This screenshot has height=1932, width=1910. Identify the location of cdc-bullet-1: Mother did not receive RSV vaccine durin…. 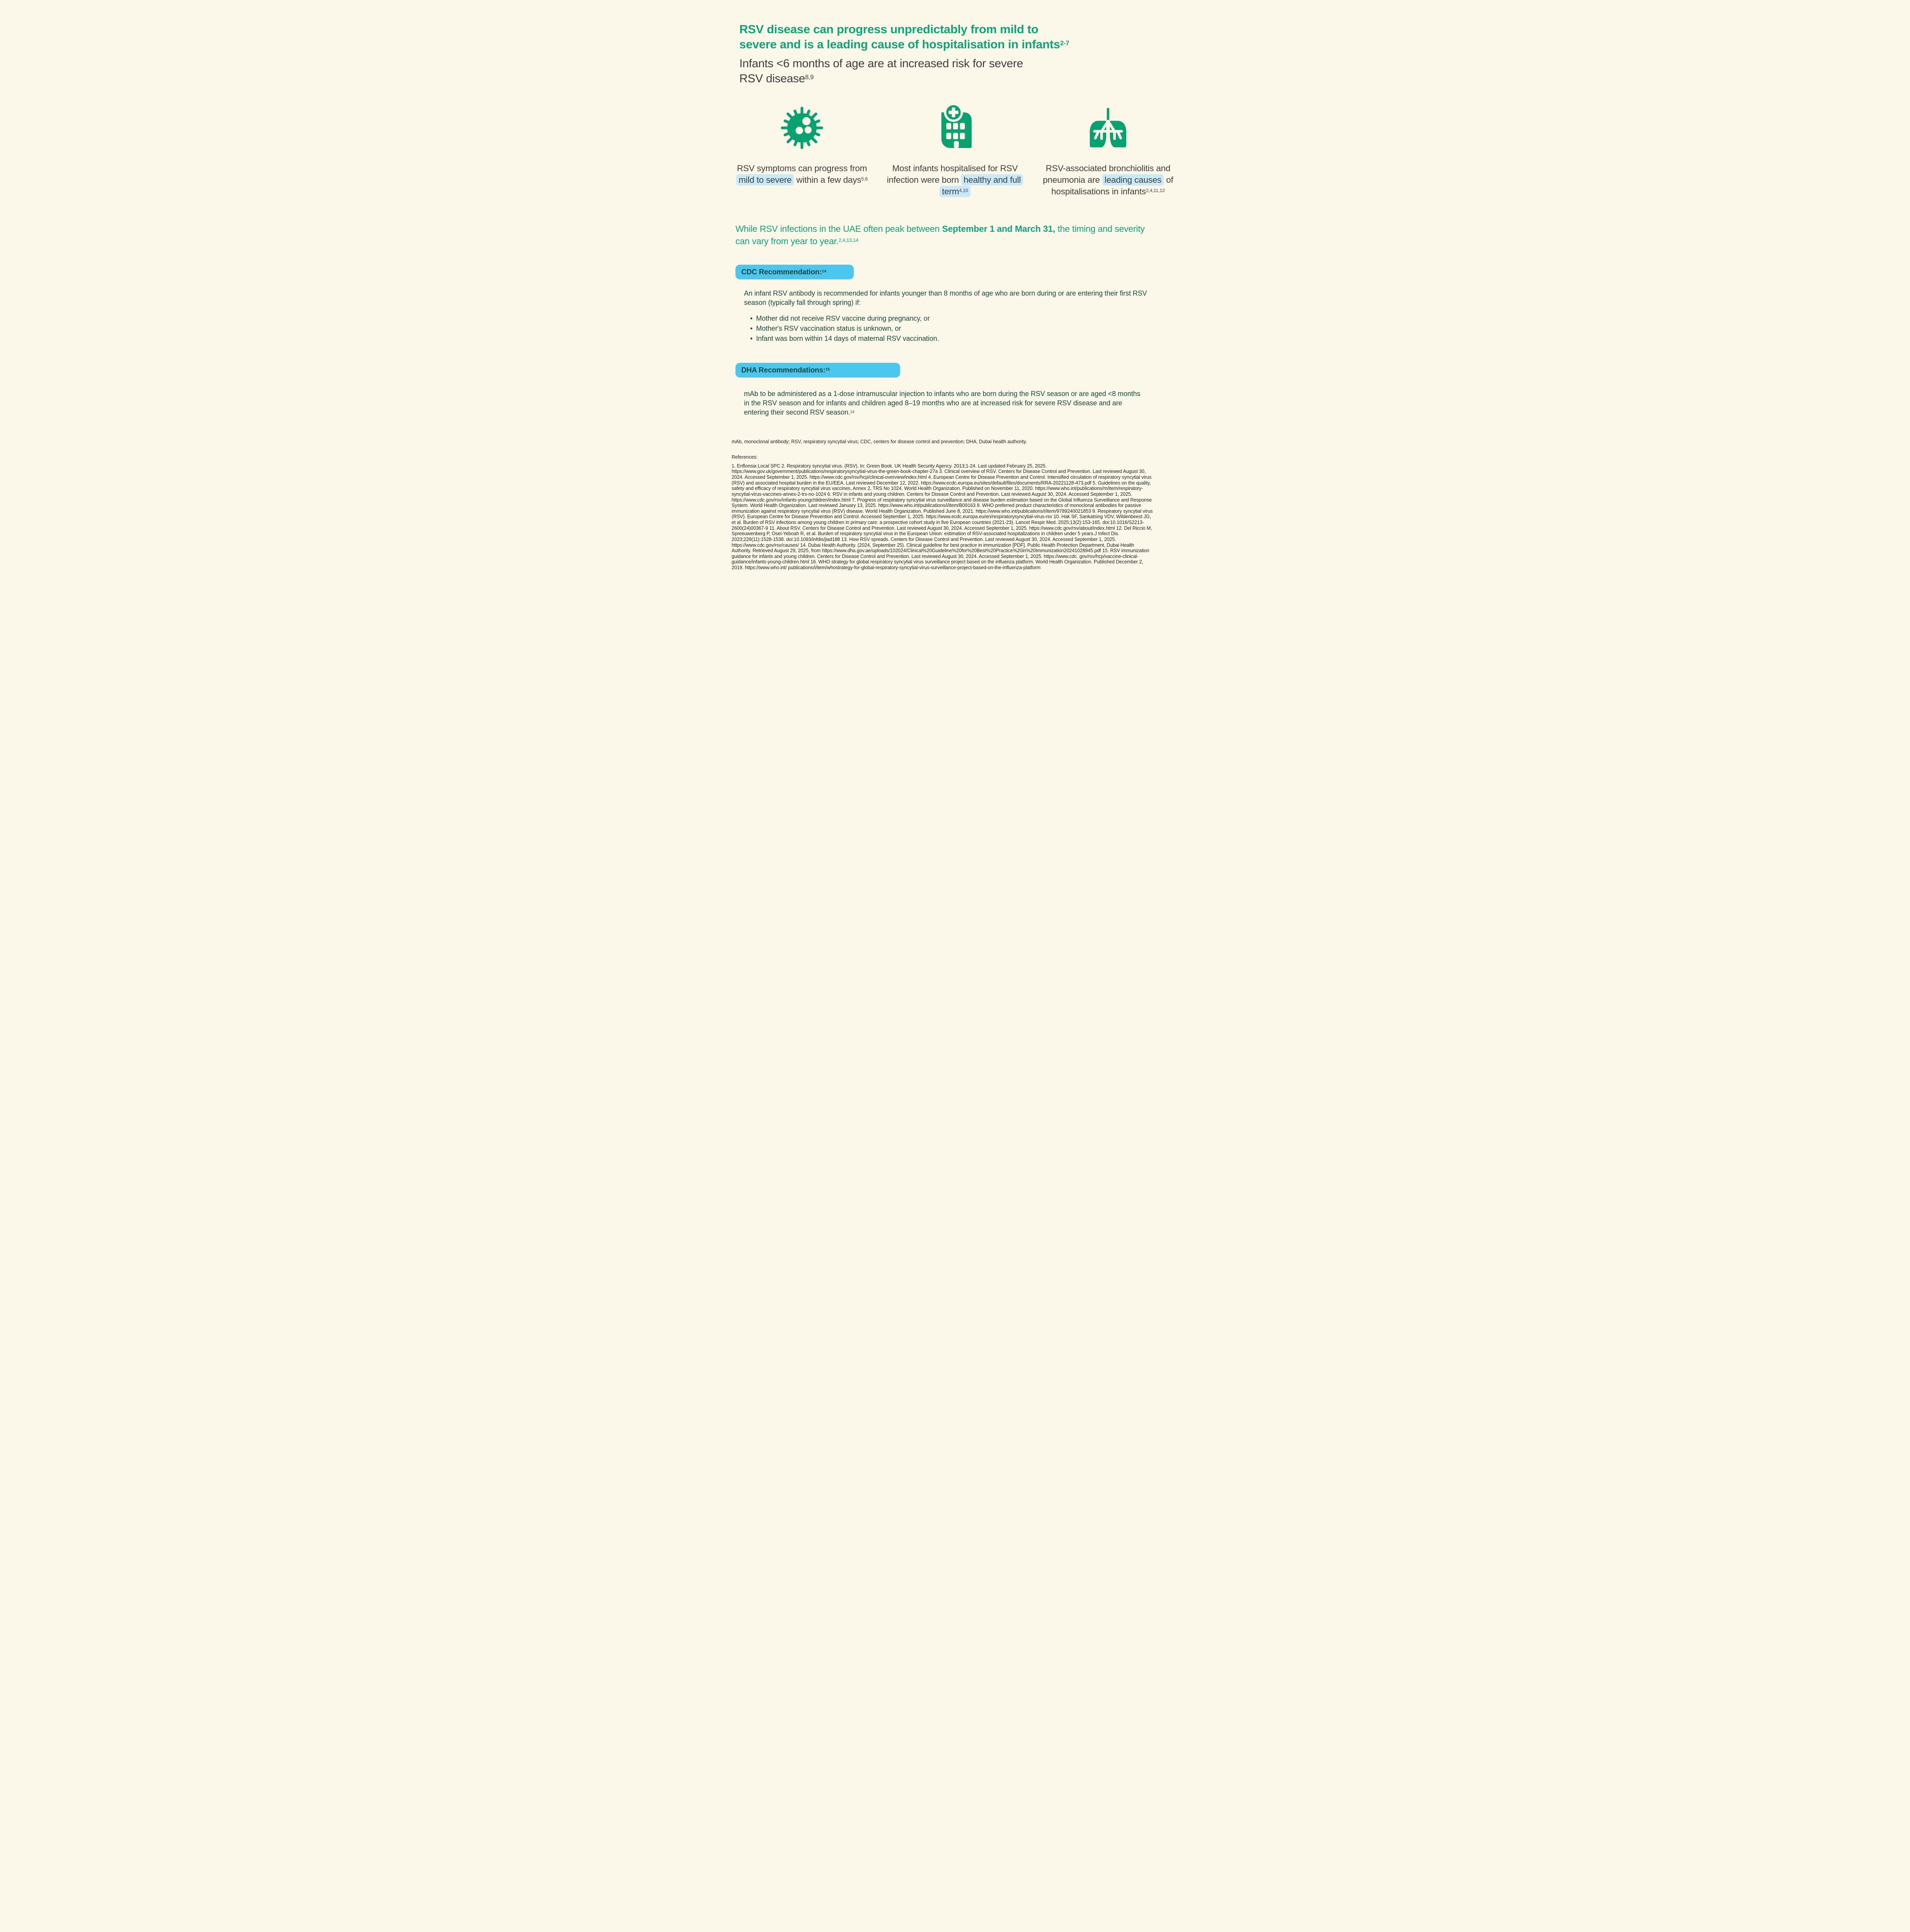
(947, 319).